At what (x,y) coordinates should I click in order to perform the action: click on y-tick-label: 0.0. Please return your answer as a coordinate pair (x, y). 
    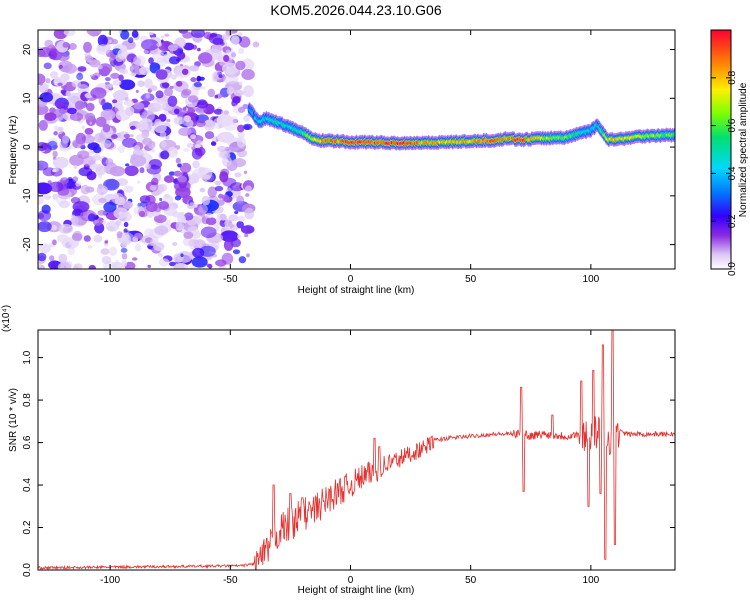
    Looking at the image, I should click on (27, 570).